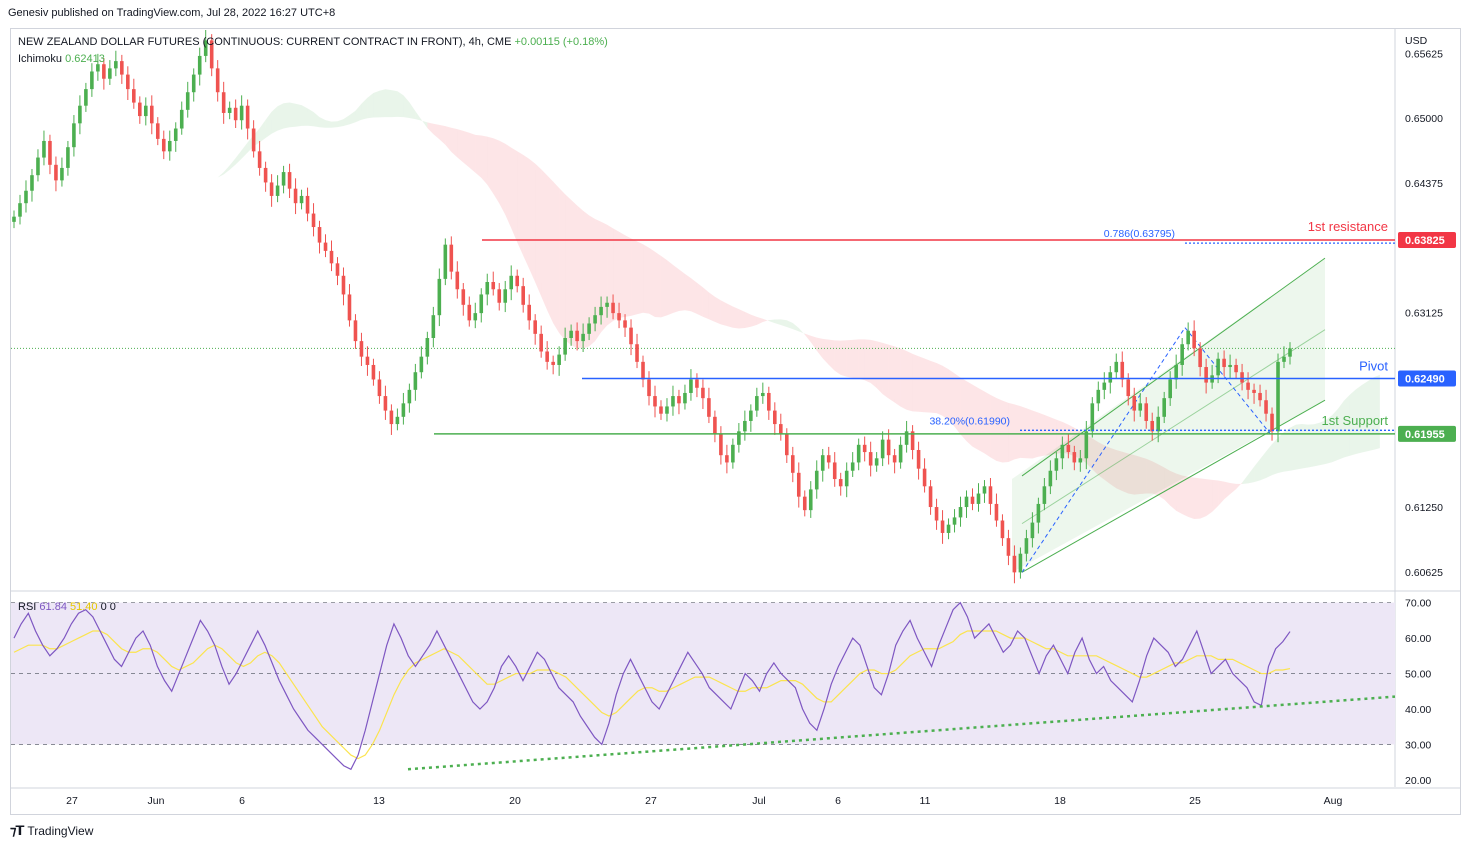 The image size is (1471, 849). Describe the element at coordinates (969, 421) in the screenshot. I see `fib-level-label: 38.20%(0.61990)` at that location.